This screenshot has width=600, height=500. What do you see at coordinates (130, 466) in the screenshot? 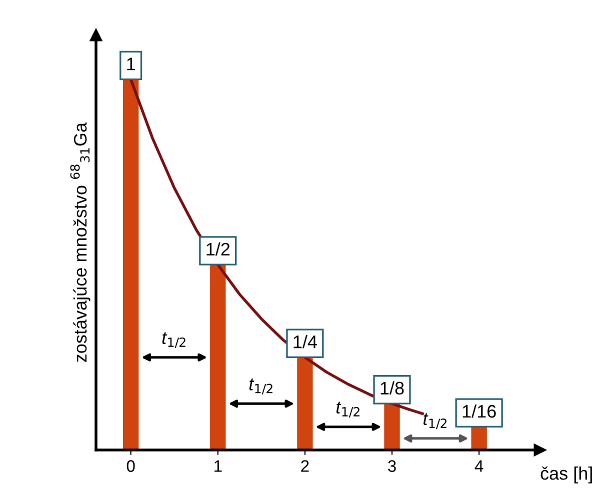
I see `x-tick-label: 0` at bounding box center [130, 466].